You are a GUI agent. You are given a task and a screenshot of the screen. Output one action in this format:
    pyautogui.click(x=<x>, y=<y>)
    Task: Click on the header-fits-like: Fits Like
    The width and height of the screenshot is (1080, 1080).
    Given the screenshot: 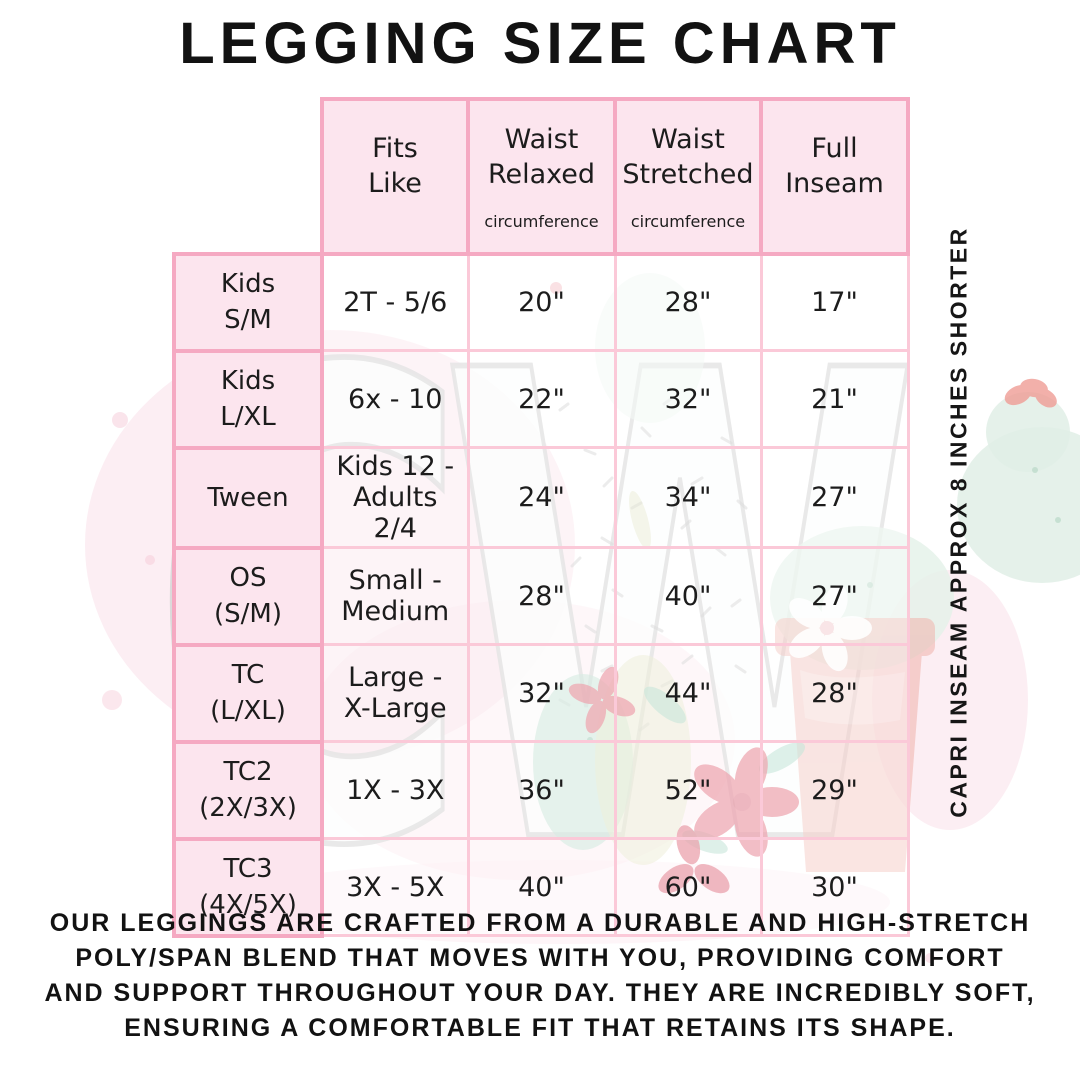 What is the action you would take?
    pyautogui.click(x=395, y=176)
    